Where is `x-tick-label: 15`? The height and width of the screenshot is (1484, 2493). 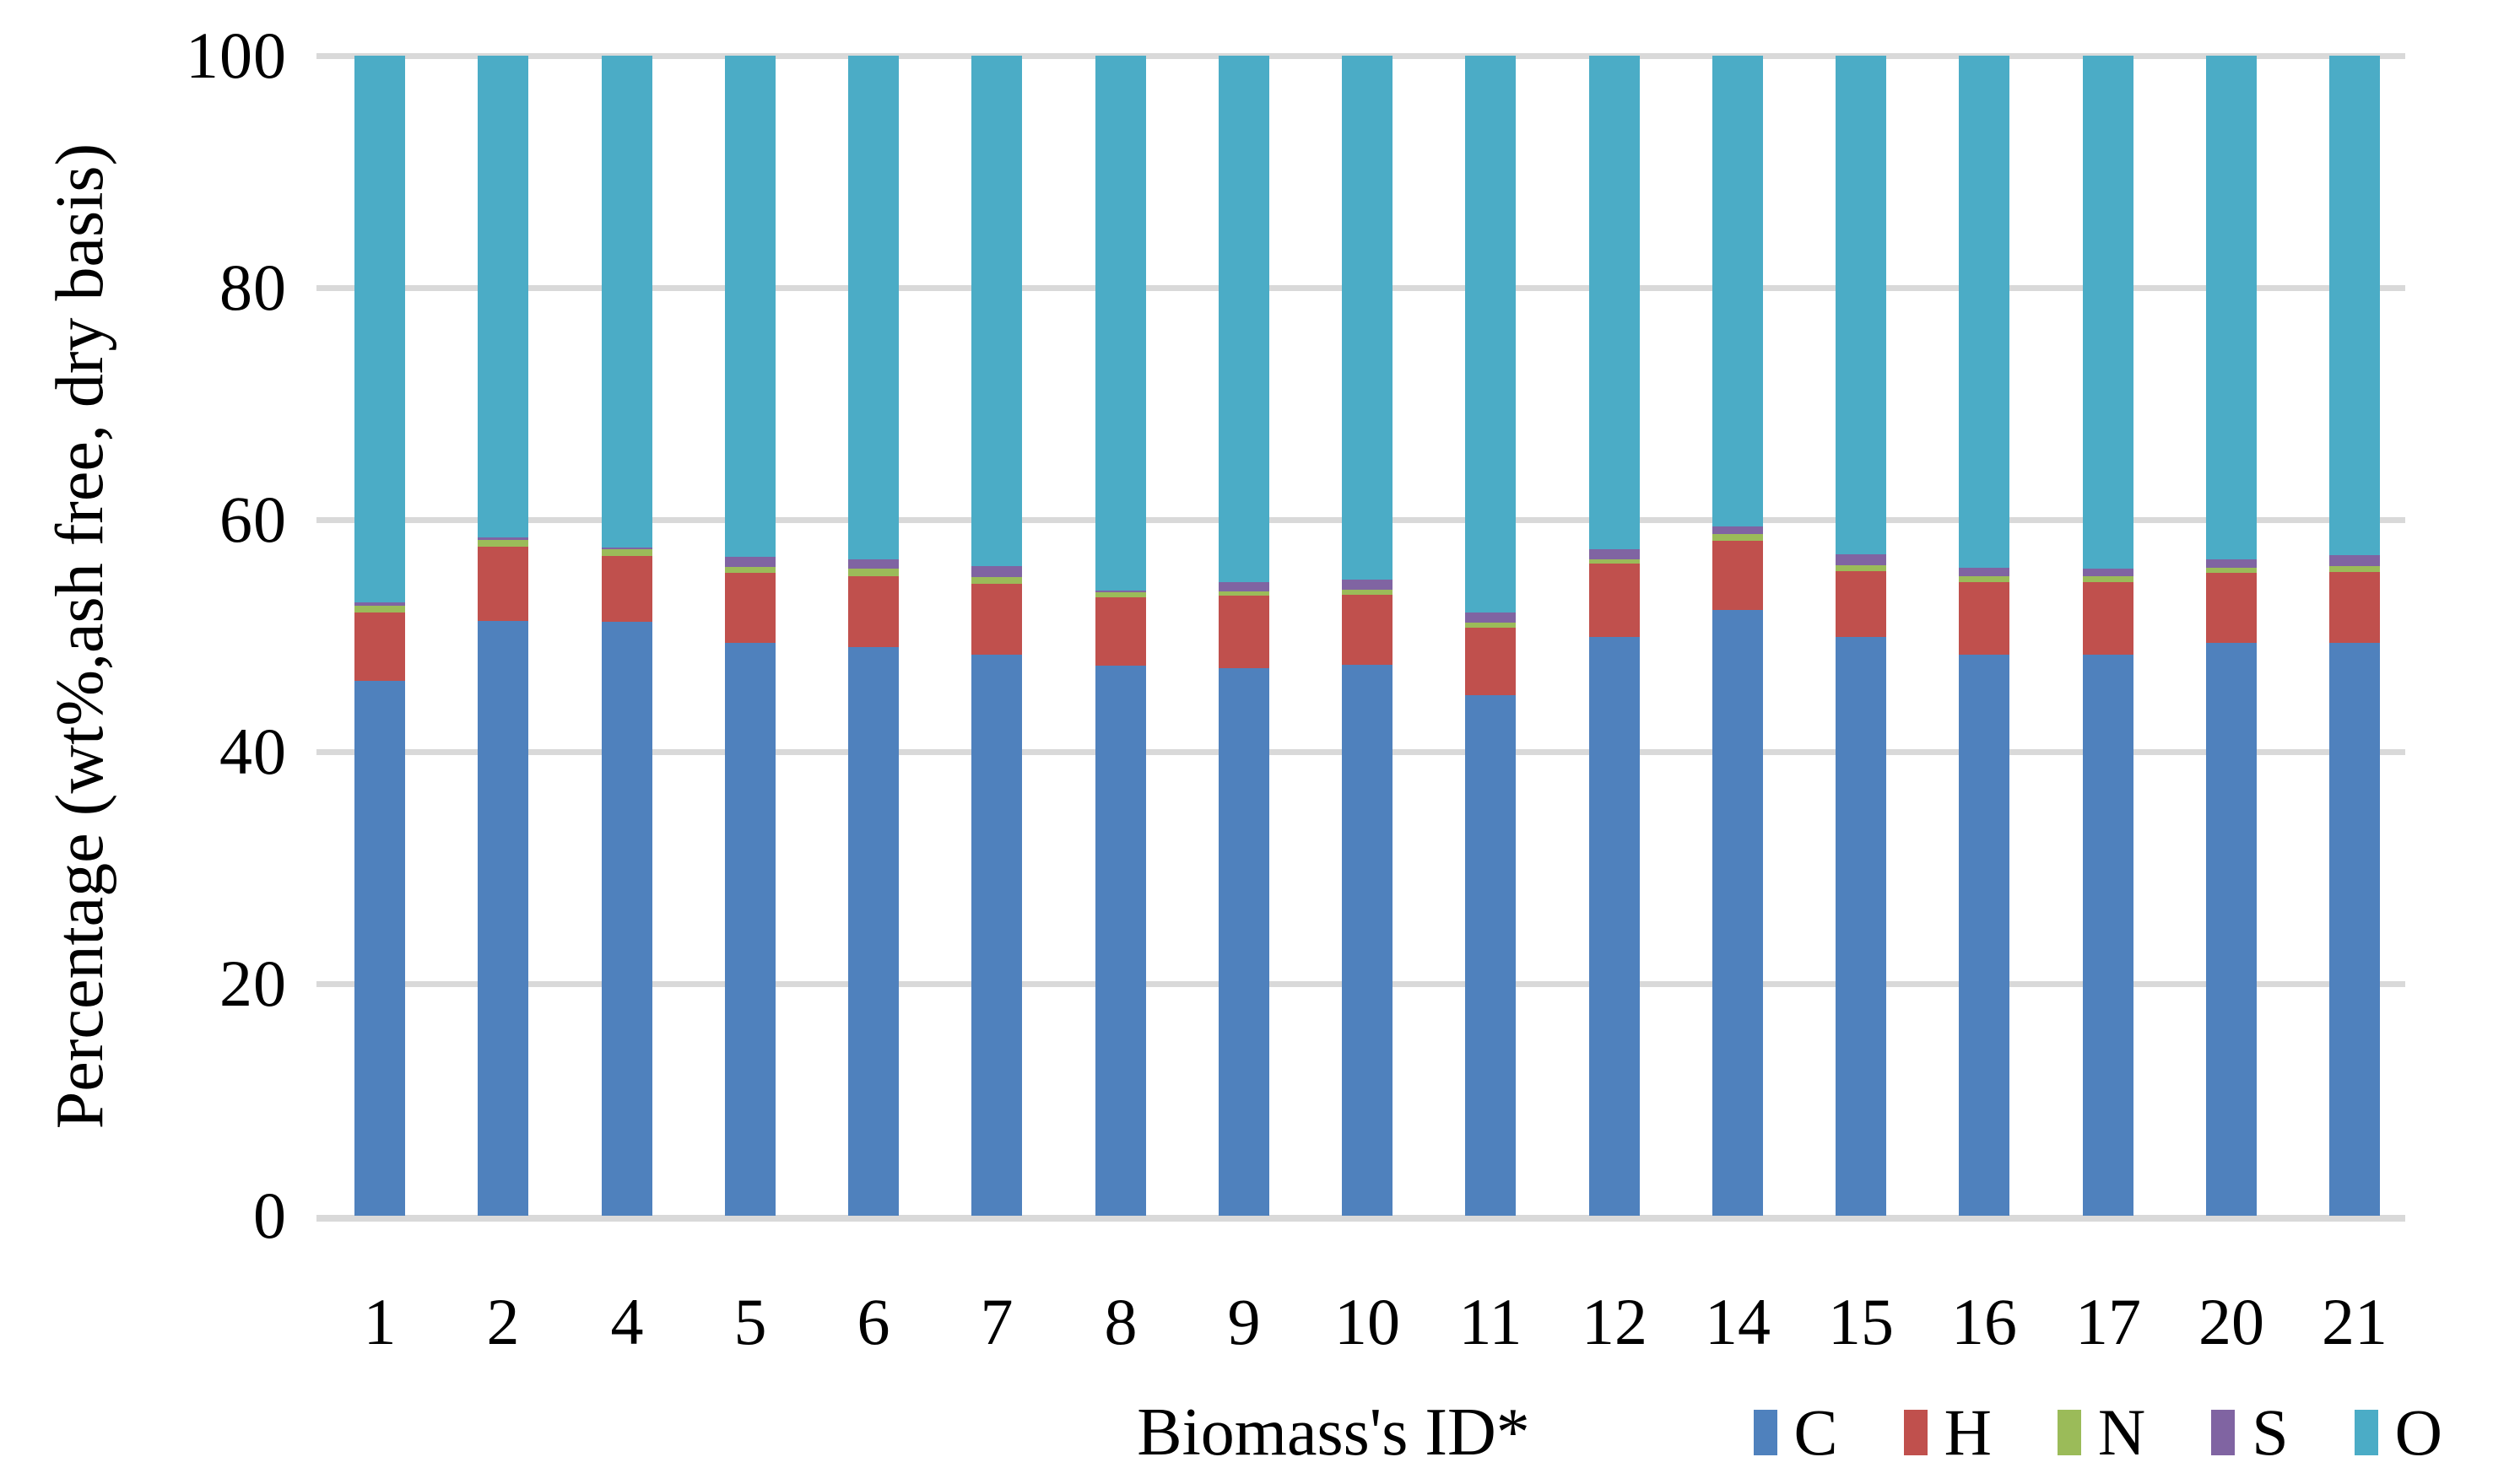 x-tick-label: 15 is located at coordinates (1861, 1321).